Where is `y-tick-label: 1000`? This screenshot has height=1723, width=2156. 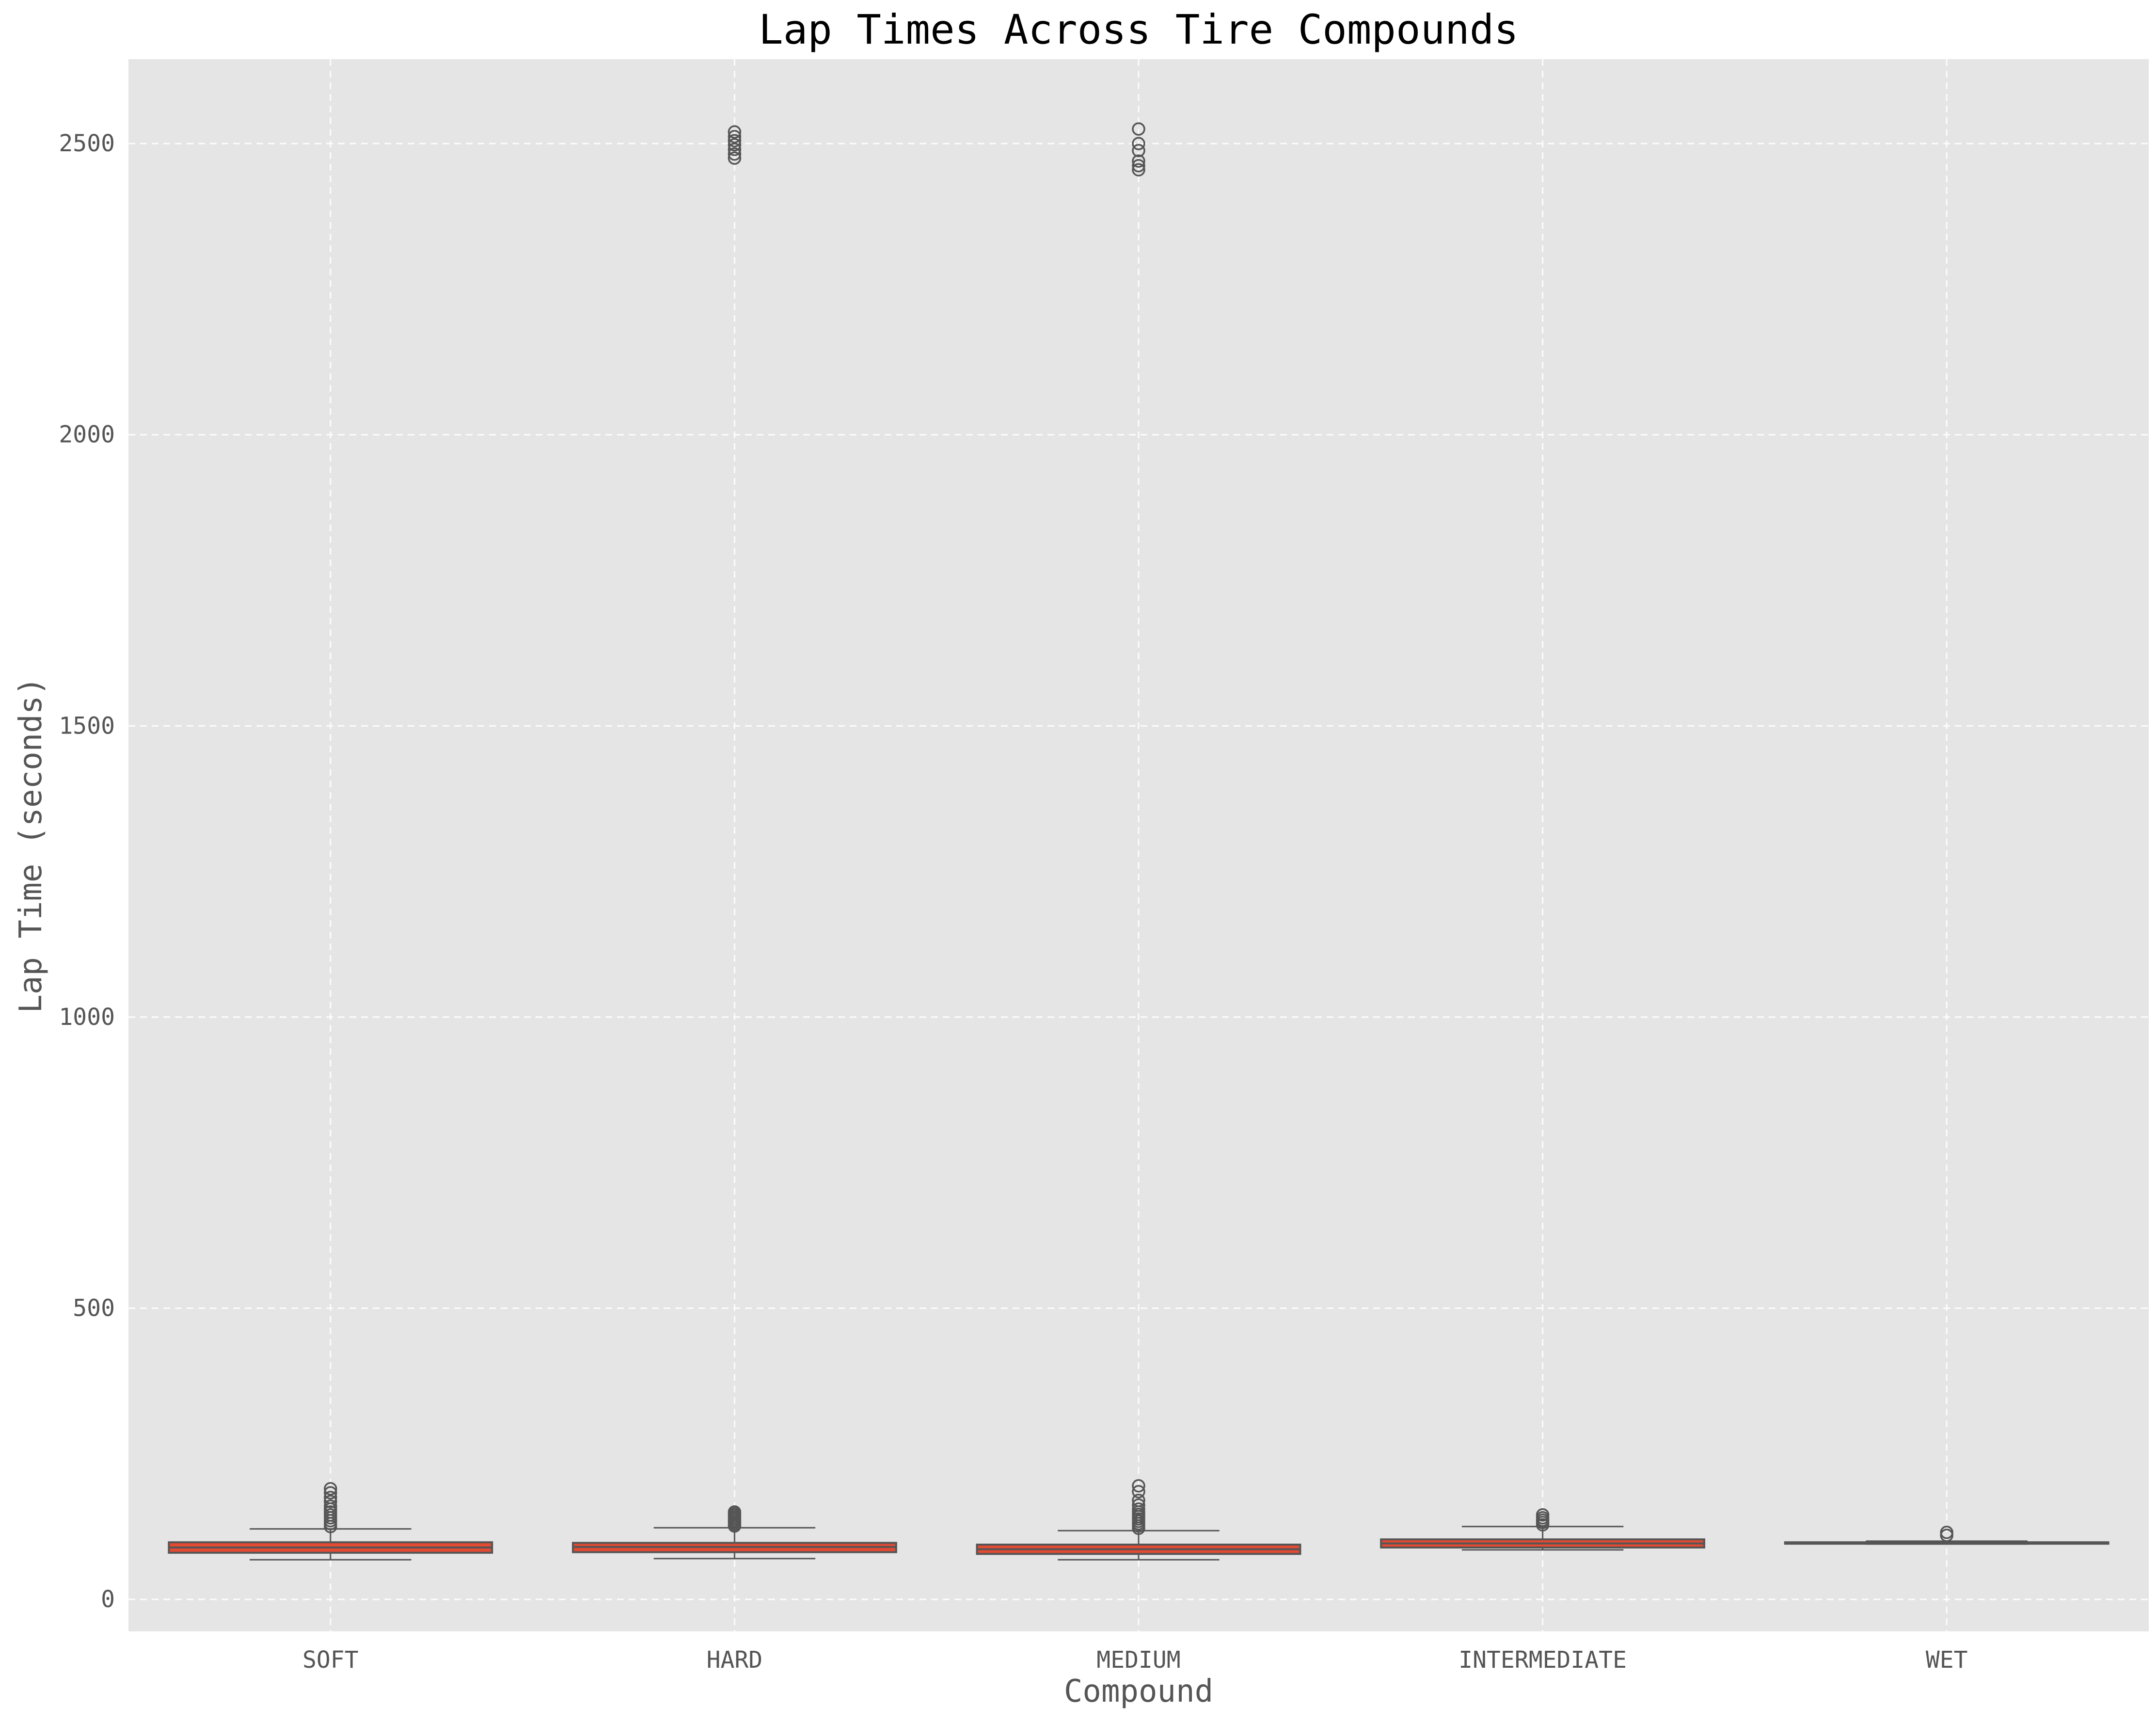
y-tick-label: 1000 is located at coordinates (87, 1018).